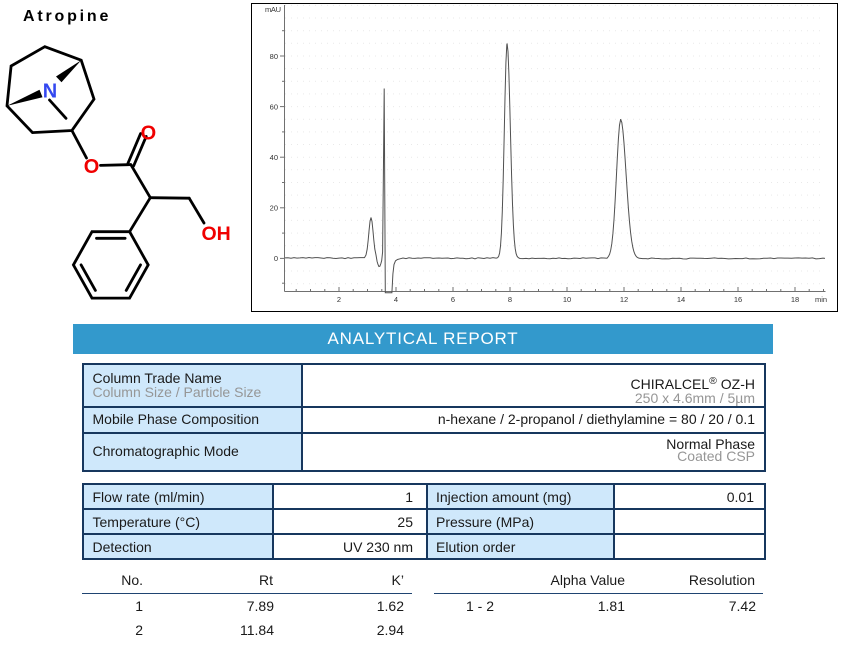 The width and height of the screenshot is (849, 646). What do you see at coordinates (510, 299) in the screenshot?
I see `svg-text: 8` at bounding box center [510, 299].